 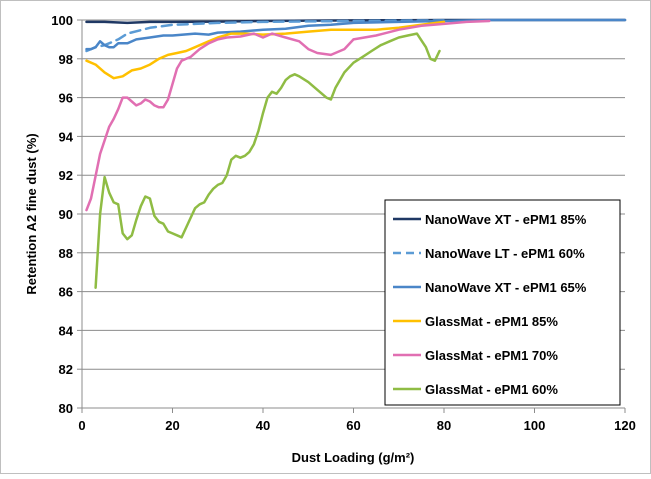 What do you see at coordinates (31, 213) in the screenshot?
I see `y-axis-label: Retention A2 fine dust (%)` at bounding box center [31, 213].